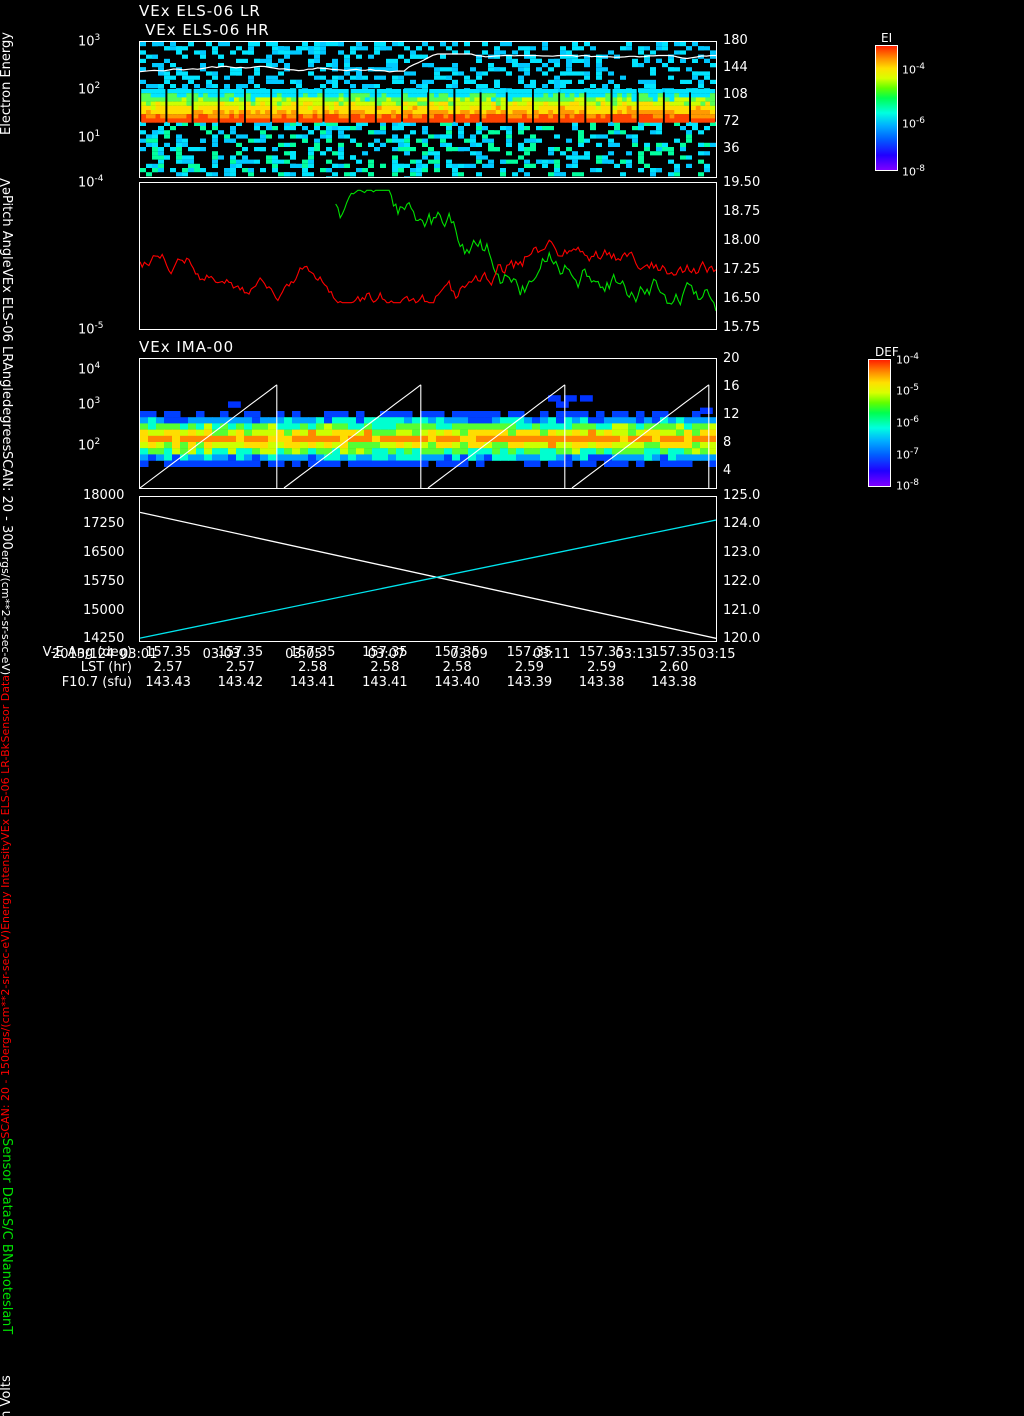 Image resolution: width=1024 pixels, height=1416 pixels. What do you see at coordinates (634, 654) in the screenshot?
I see `x-tick-6: 03:13` at bounding box center [634, 654].